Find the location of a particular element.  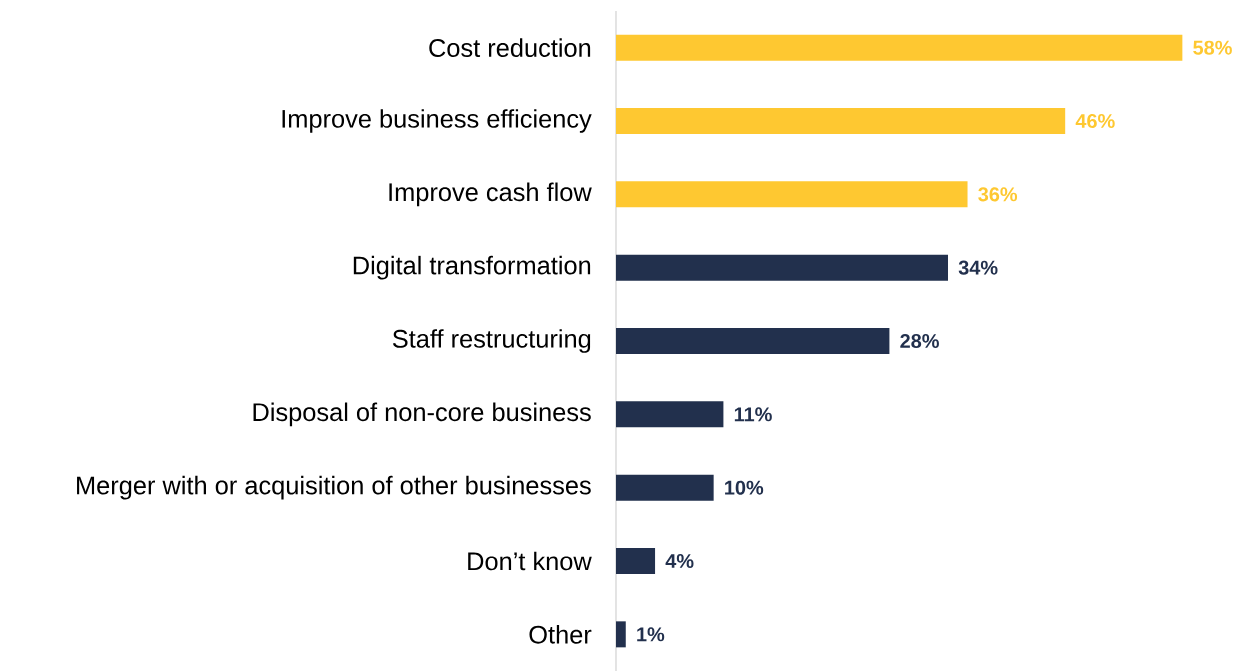

data-label: 36% is located at coordinates (998, 194).